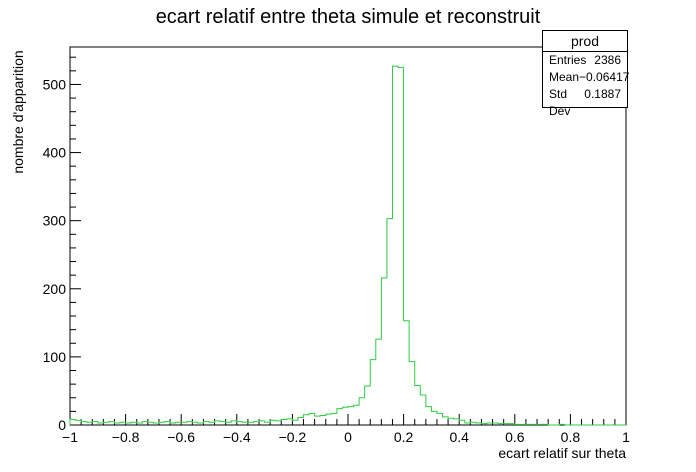  I want to click on stats-value: −0.06417, so click(604, 77).